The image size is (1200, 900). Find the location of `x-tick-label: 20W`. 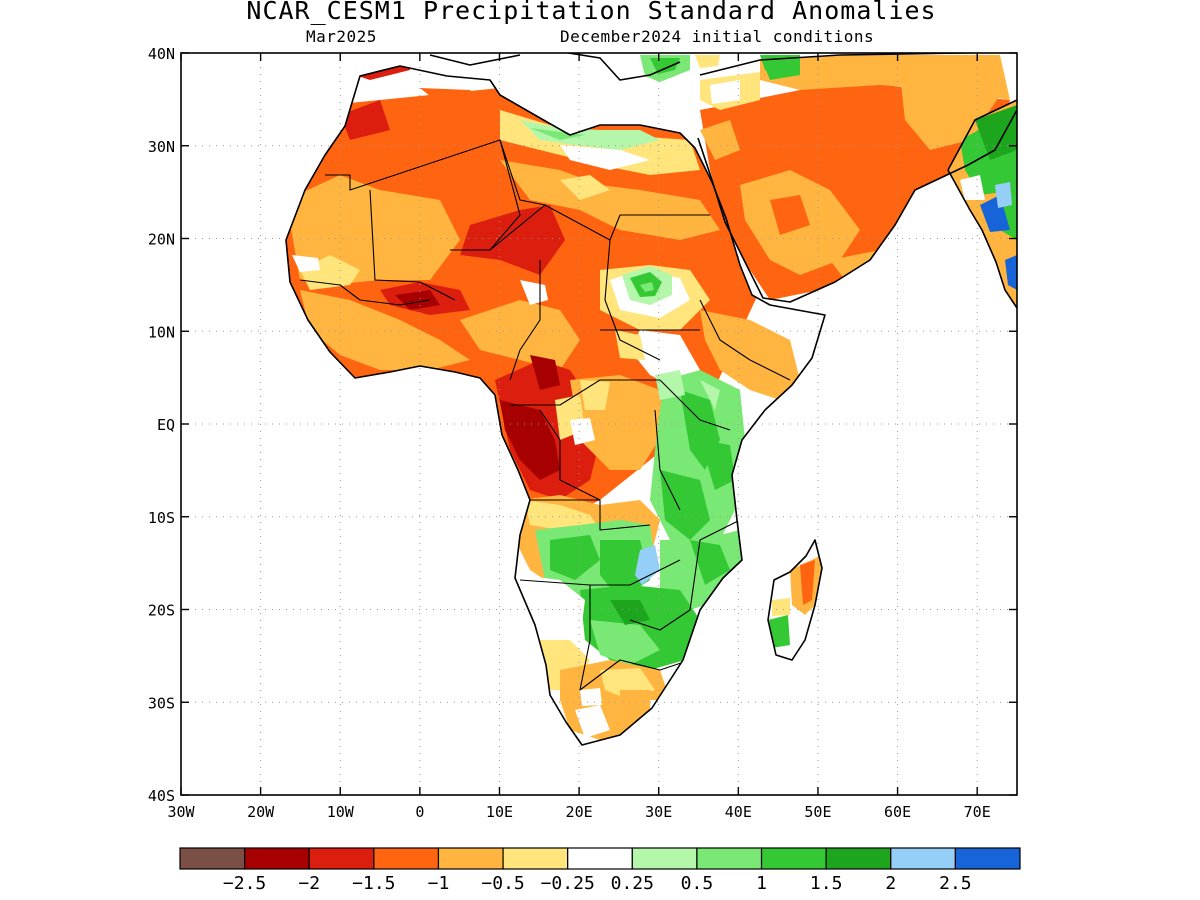

x-tick-label: 20W is located at coordinates (261, 812).